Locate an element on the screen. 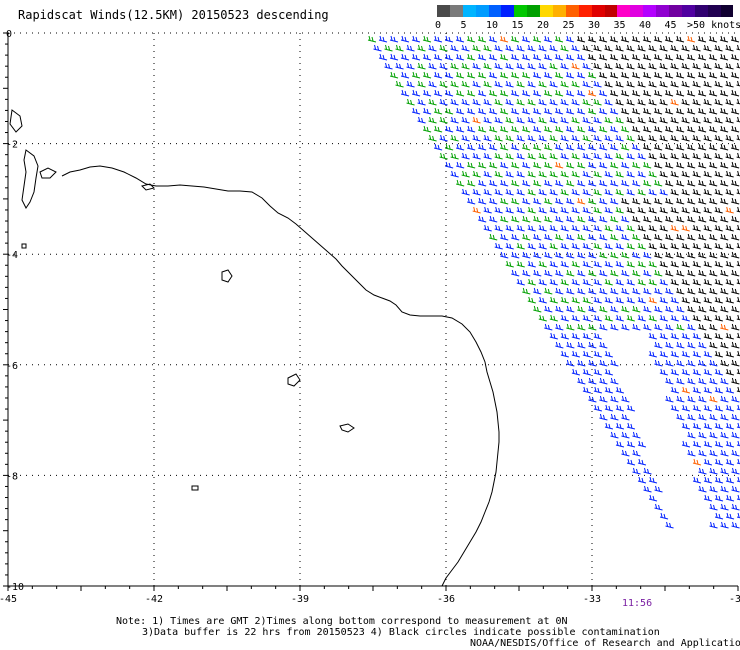 The width and height of the screenshot is (740, 650). longitude-label: -30 is located at coordinates (734, 599).